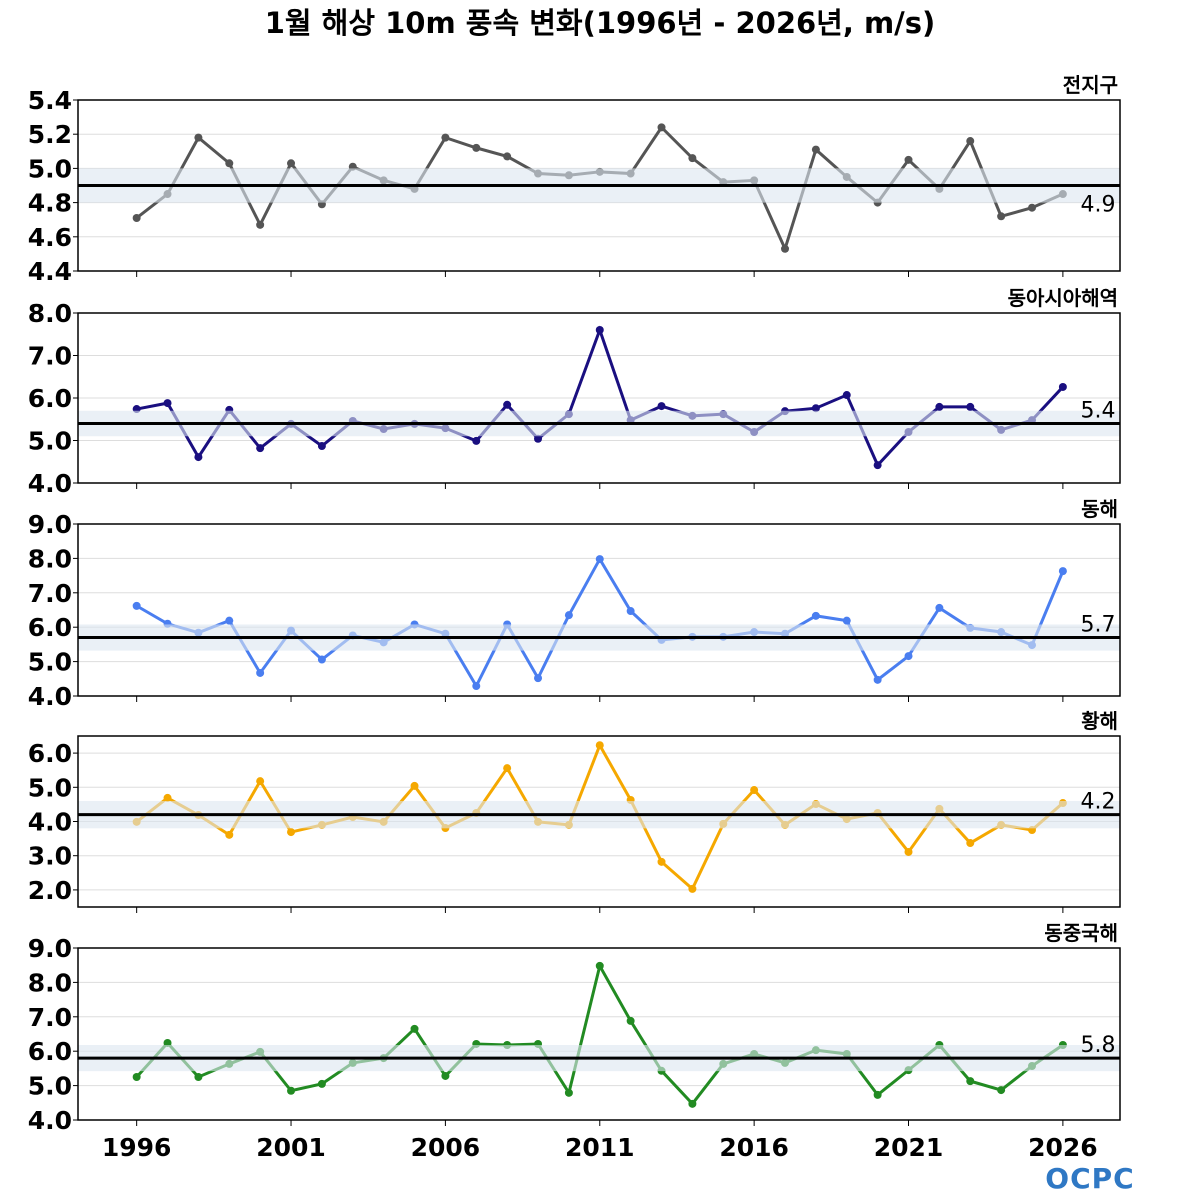 This screenshot has width=1200, height=1204. I want to click on y-tick-label: 5.4, so click(50, 100).